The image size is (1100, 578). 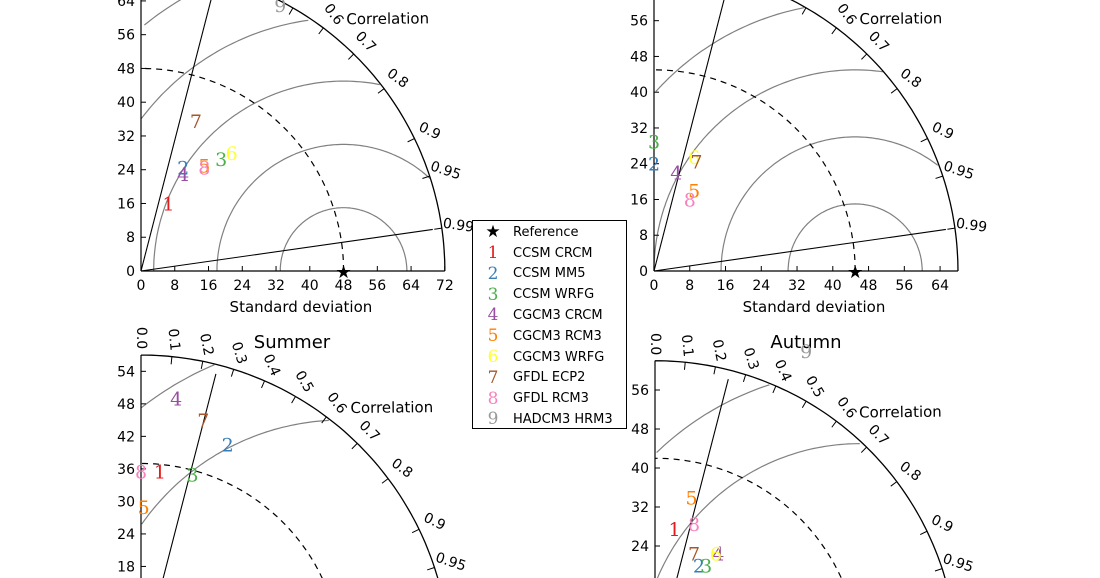 I want to click on y-tick-label: 42, so click(x=126, y=437).